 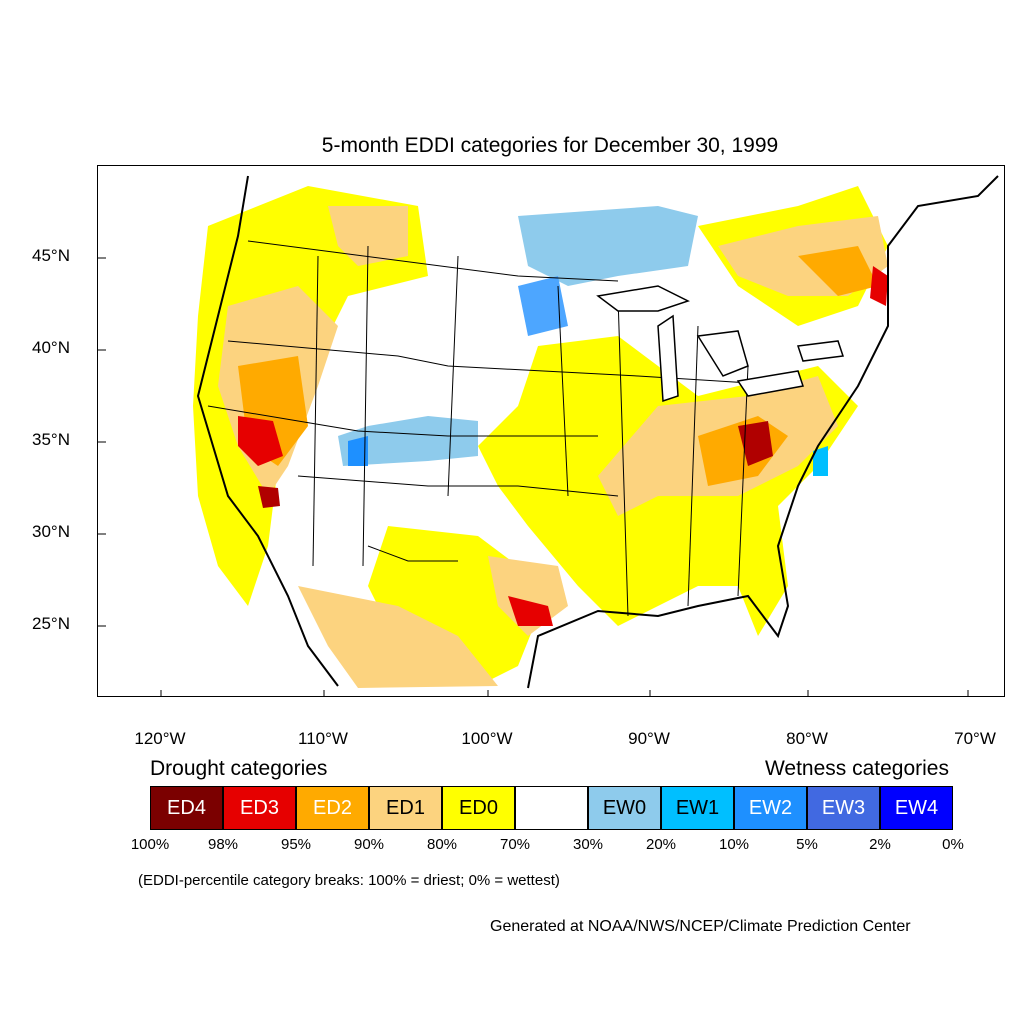 I want to click on lat-label-30n: 30°N, so click(x=51, y=531).